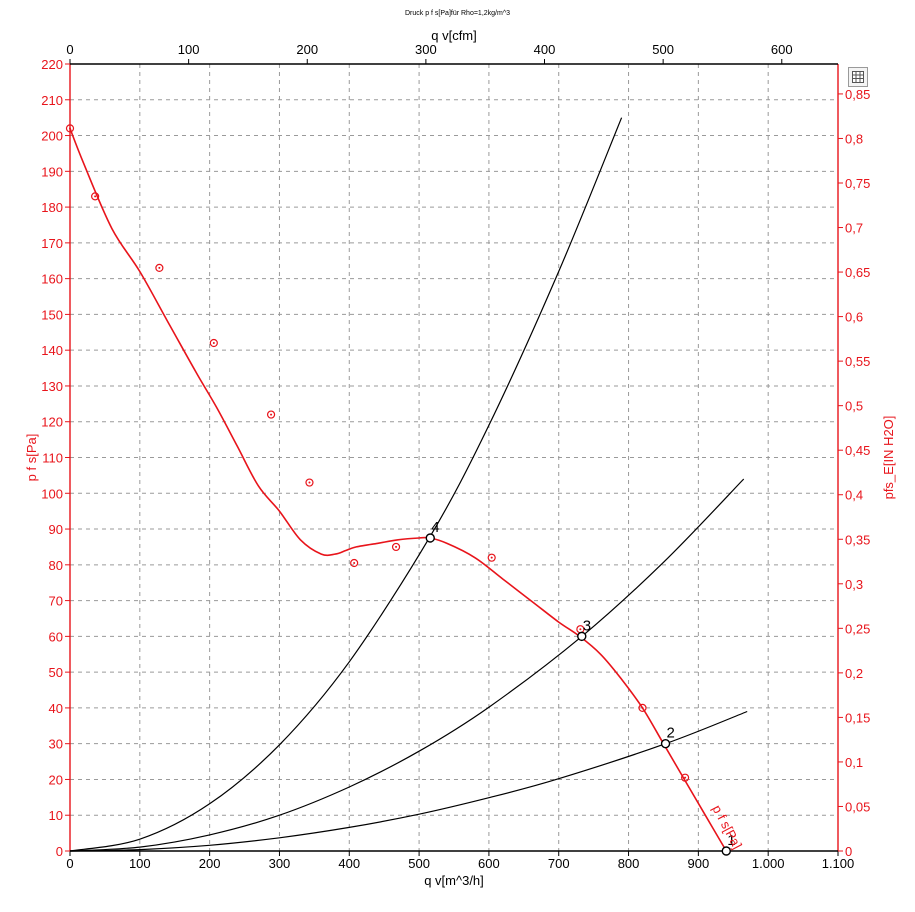 This screenshot has height=912, width=915. I want to click on y-tick-label: 120, so click(52, 422).